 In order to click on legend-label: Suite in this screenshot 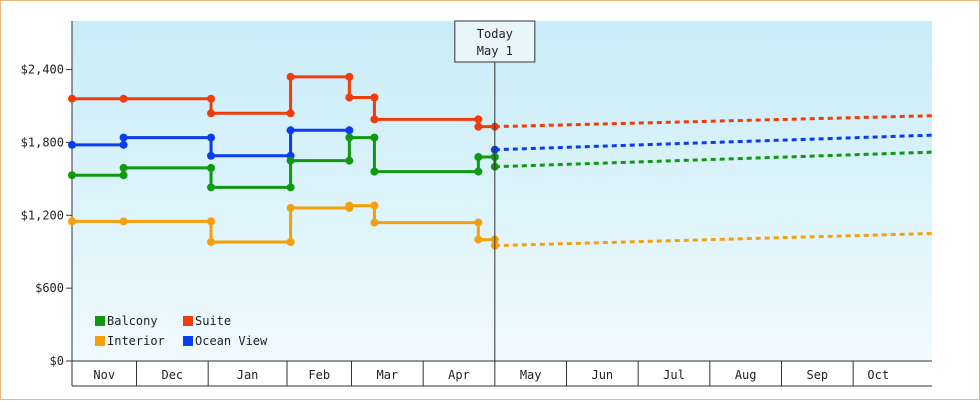, I will do `click(213, 321)`.